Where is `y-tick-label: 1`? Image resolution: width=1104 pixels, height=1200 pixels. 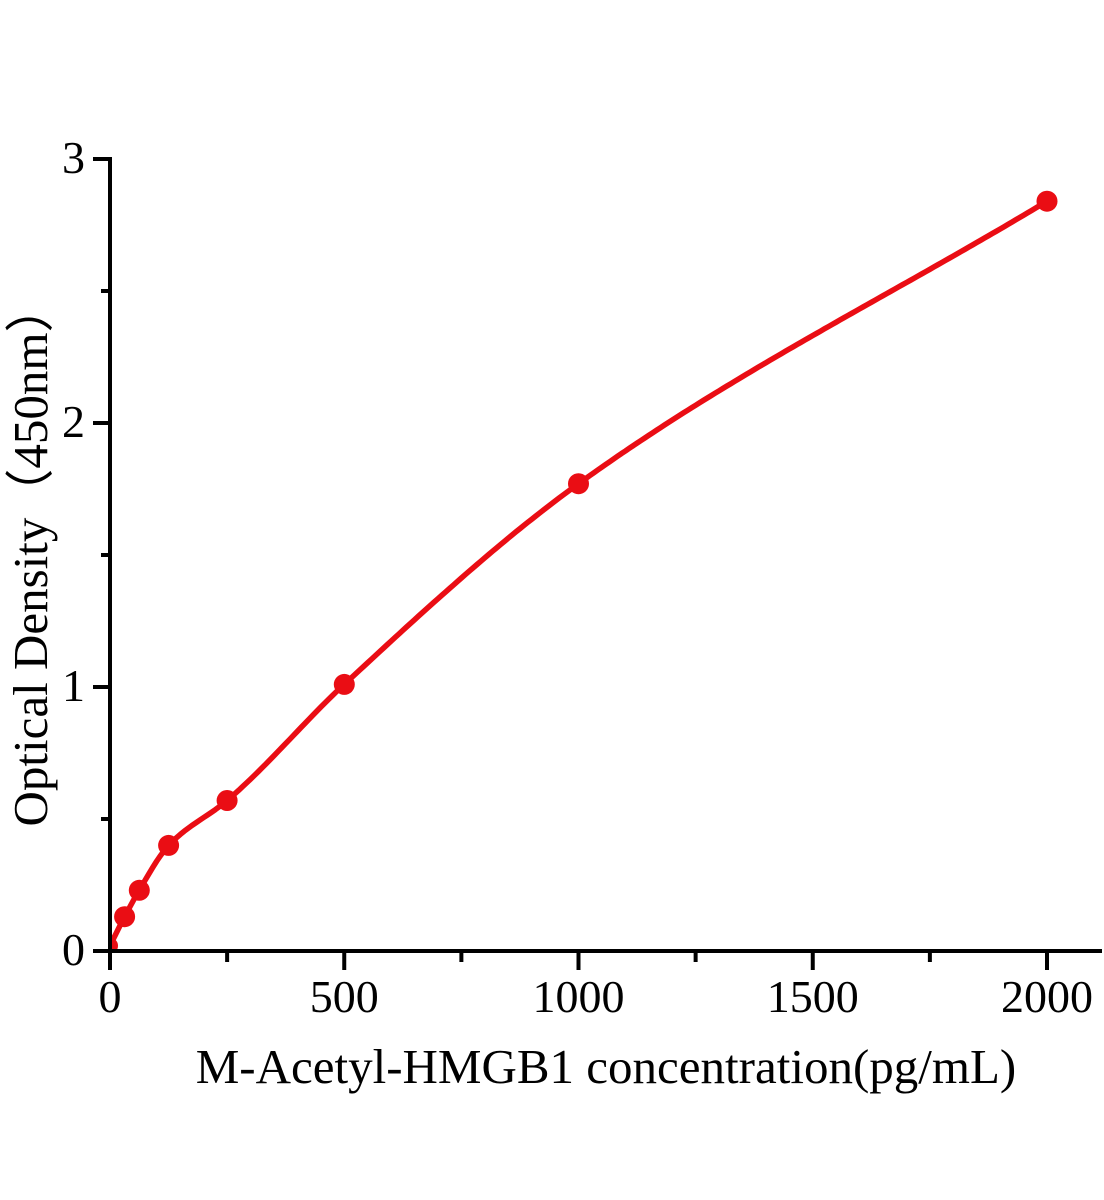
y-tick-label: 1 is located at coordinates (73, 685).